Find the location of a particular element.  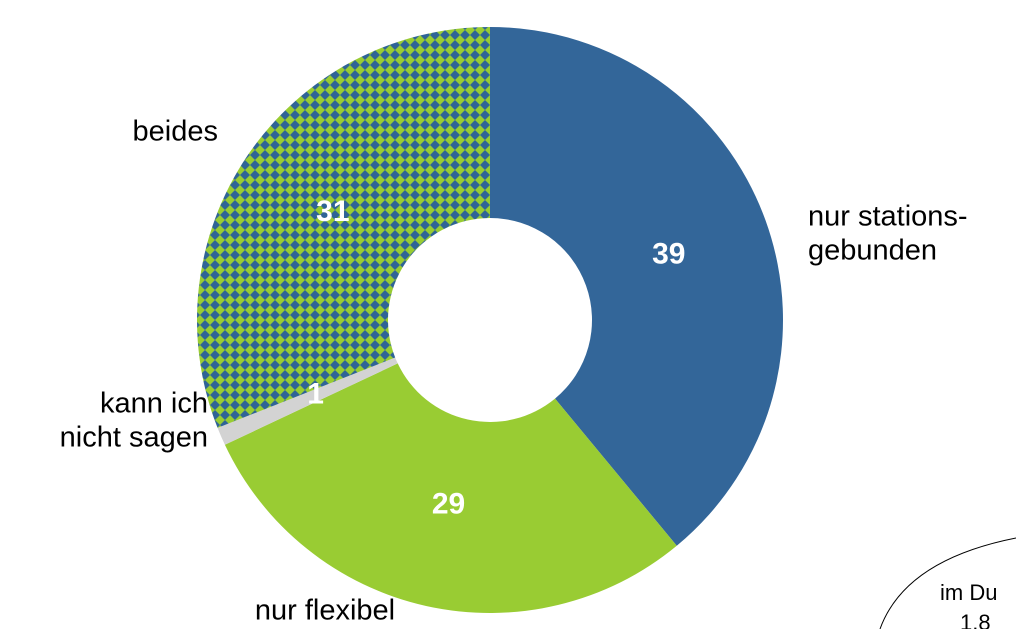

category-label: gebunden is located at coordinates (872, 251).